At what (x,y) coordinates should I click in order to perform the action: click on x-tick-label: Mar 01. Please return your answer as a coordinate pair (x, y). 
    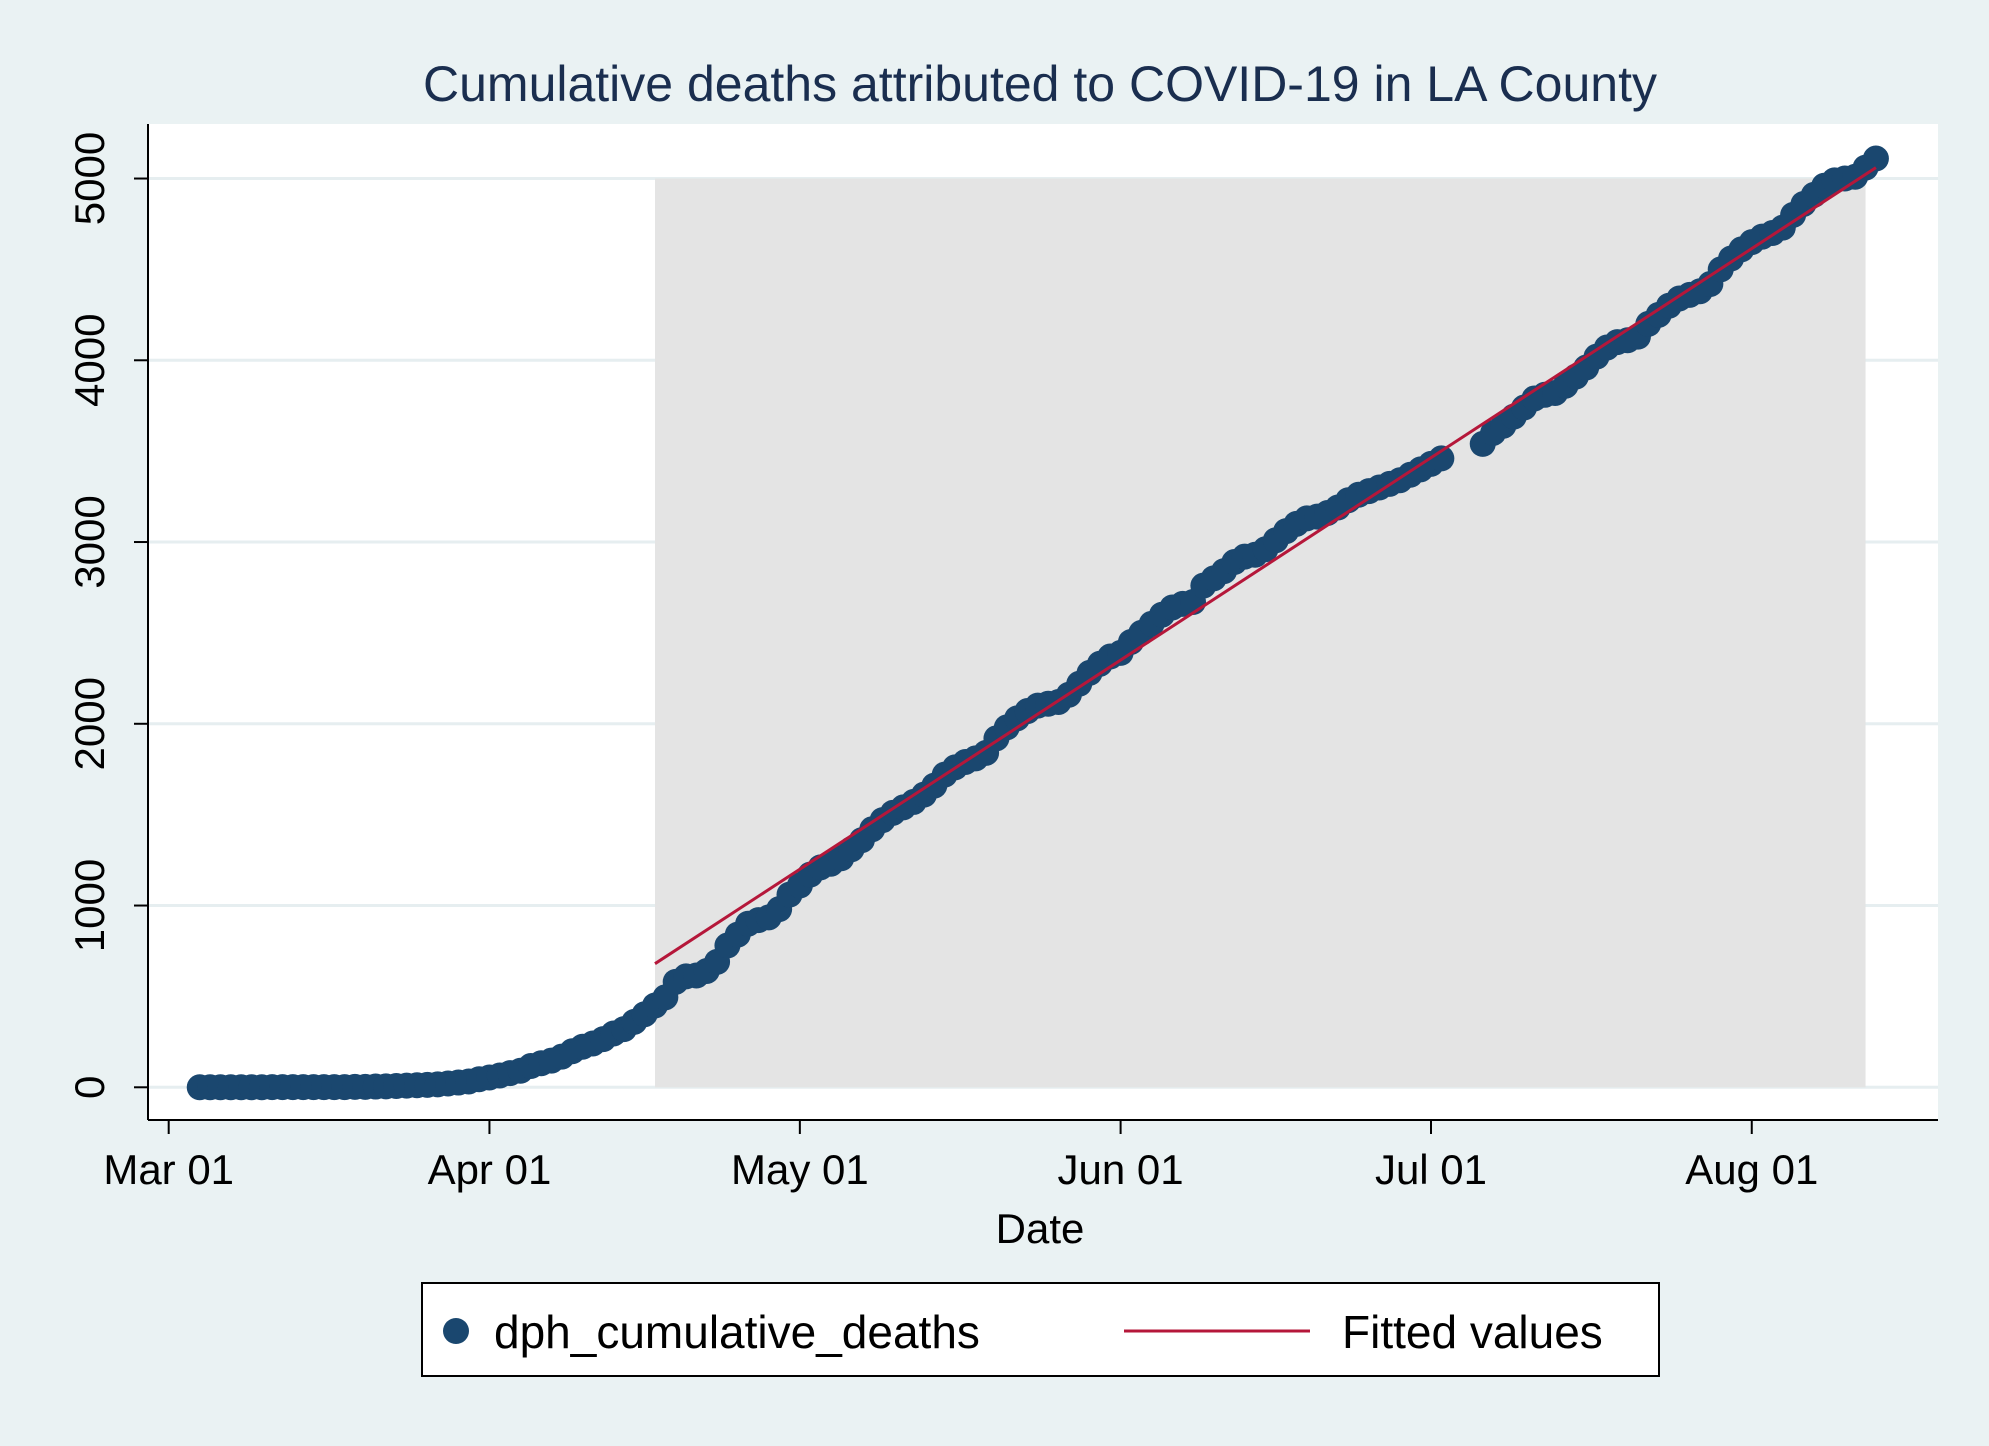
    Looking at the image, I should click on (168, 1169).